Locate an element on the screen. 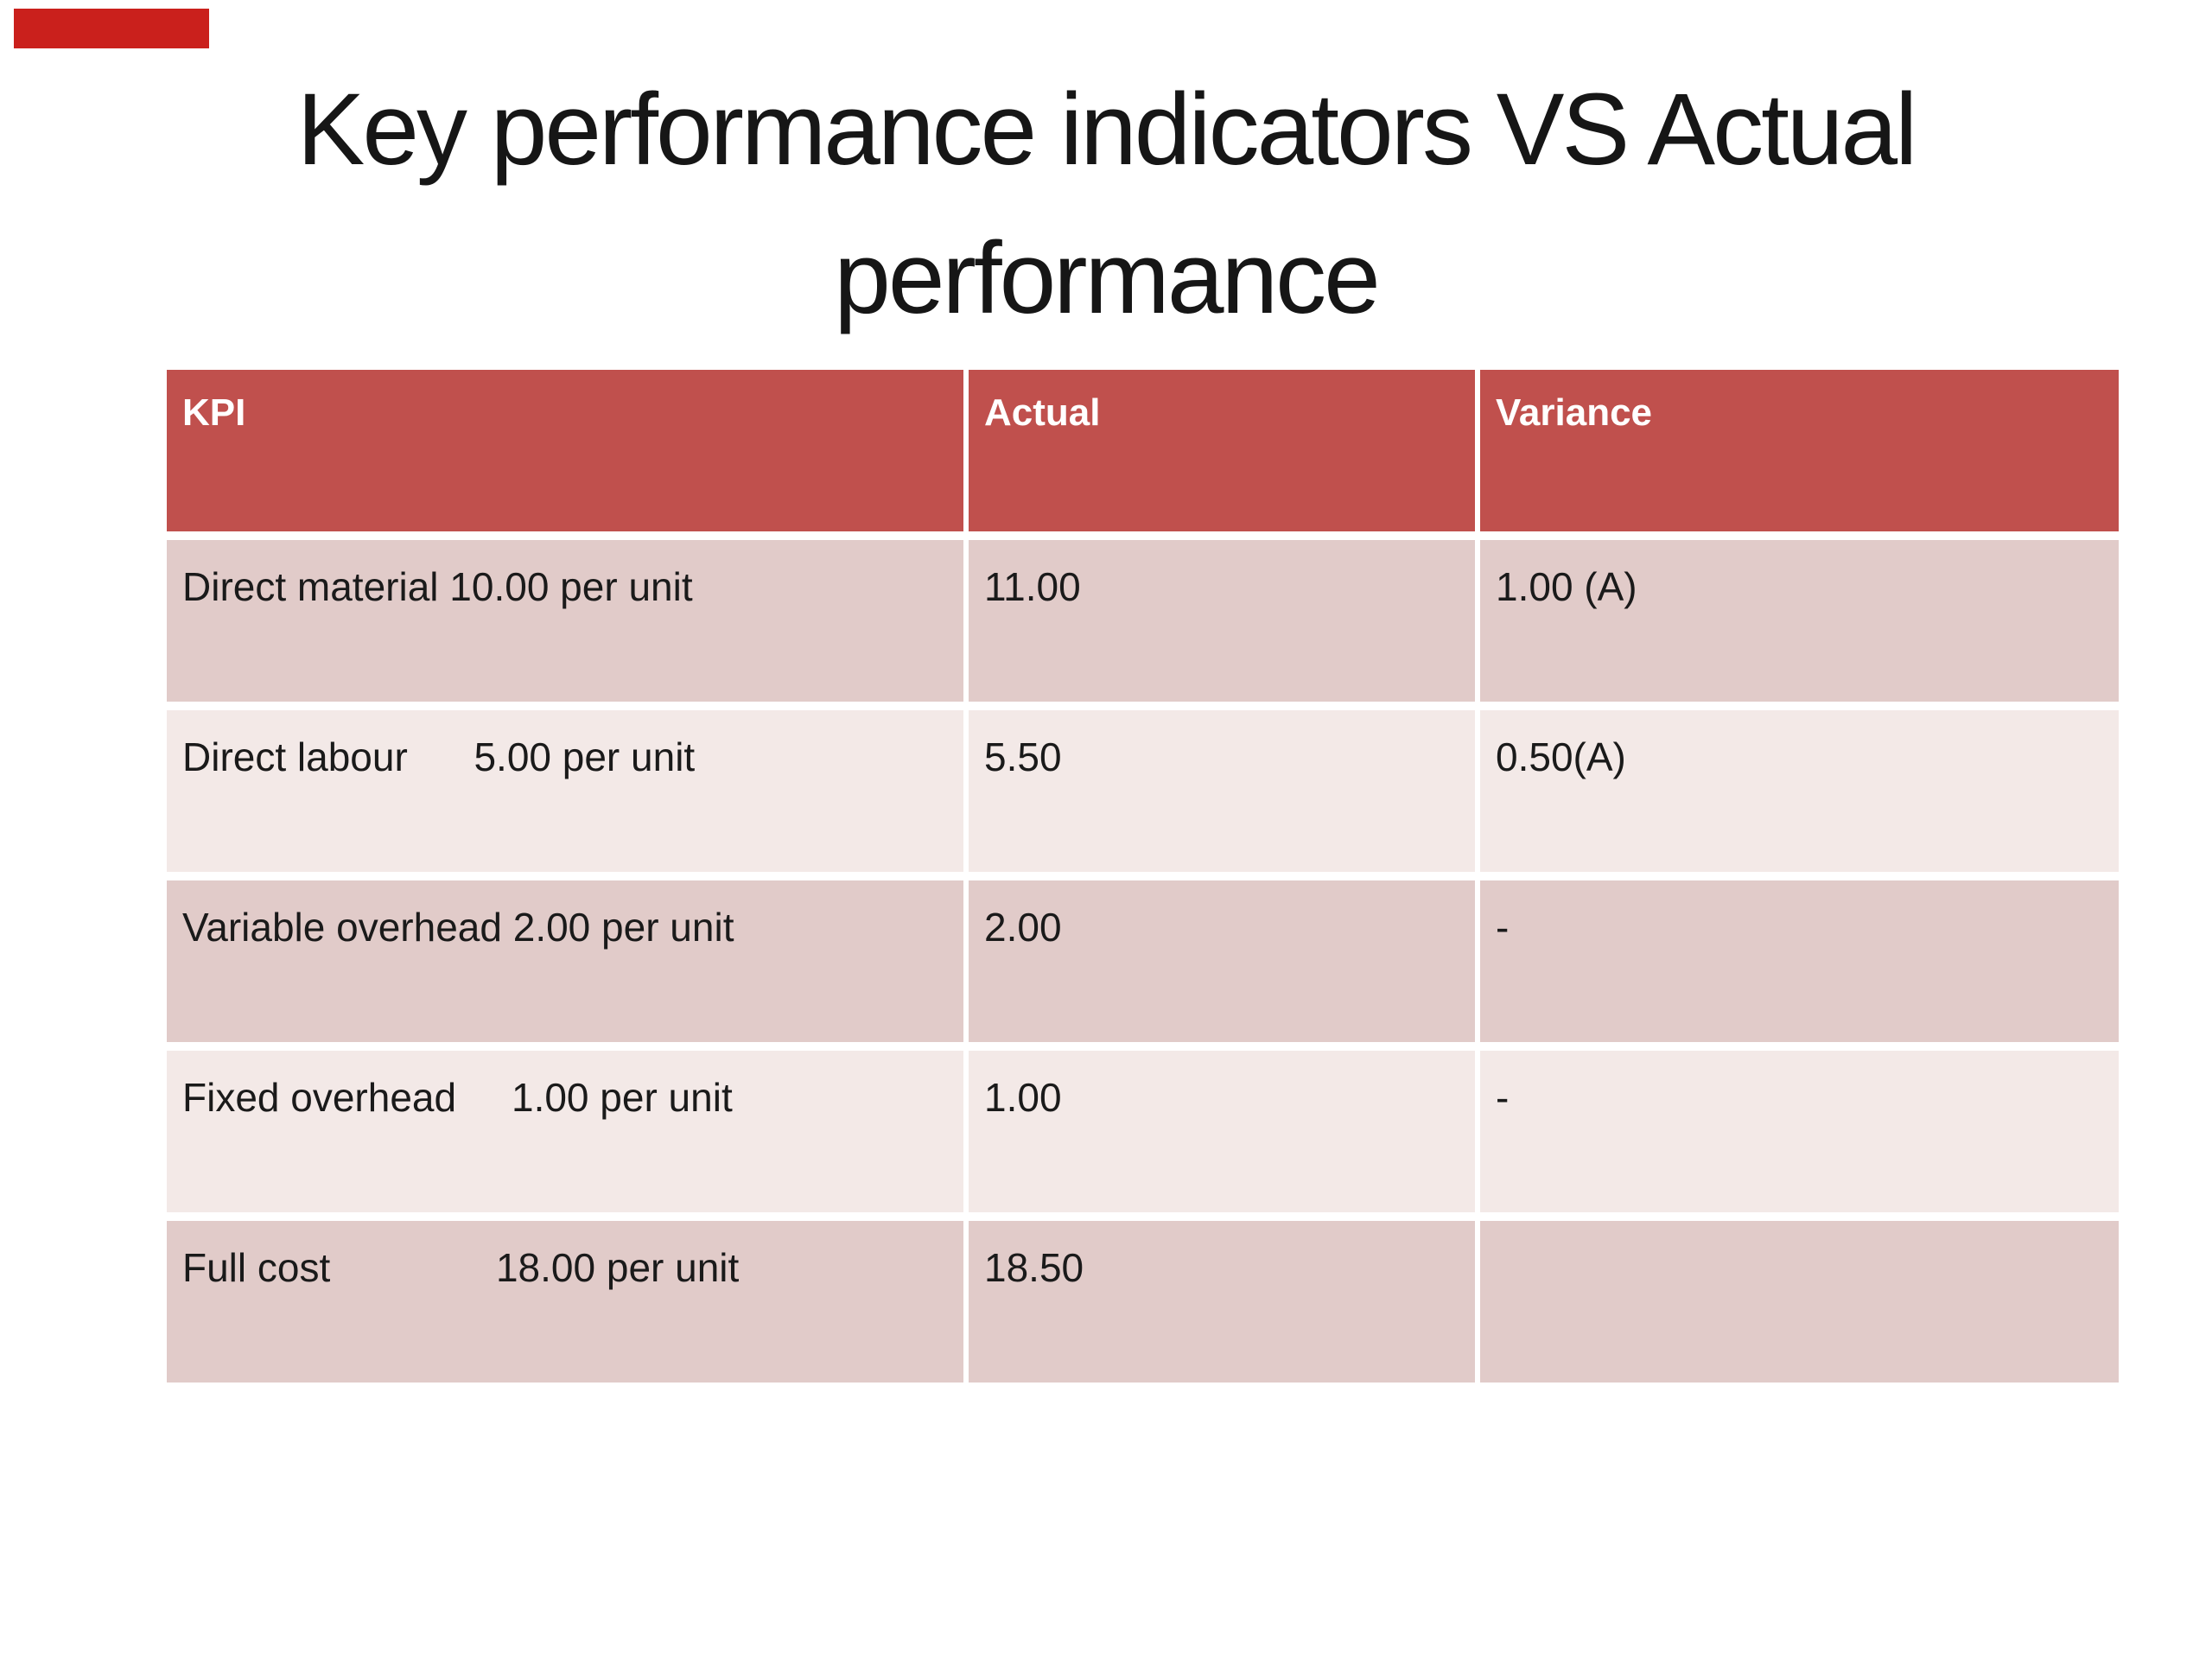 Image resolution: width=2212 pixels, height=1659 pixels. table-cell-kpi: Direct labour 5.00 per unit is located at coordinates (565, 791).